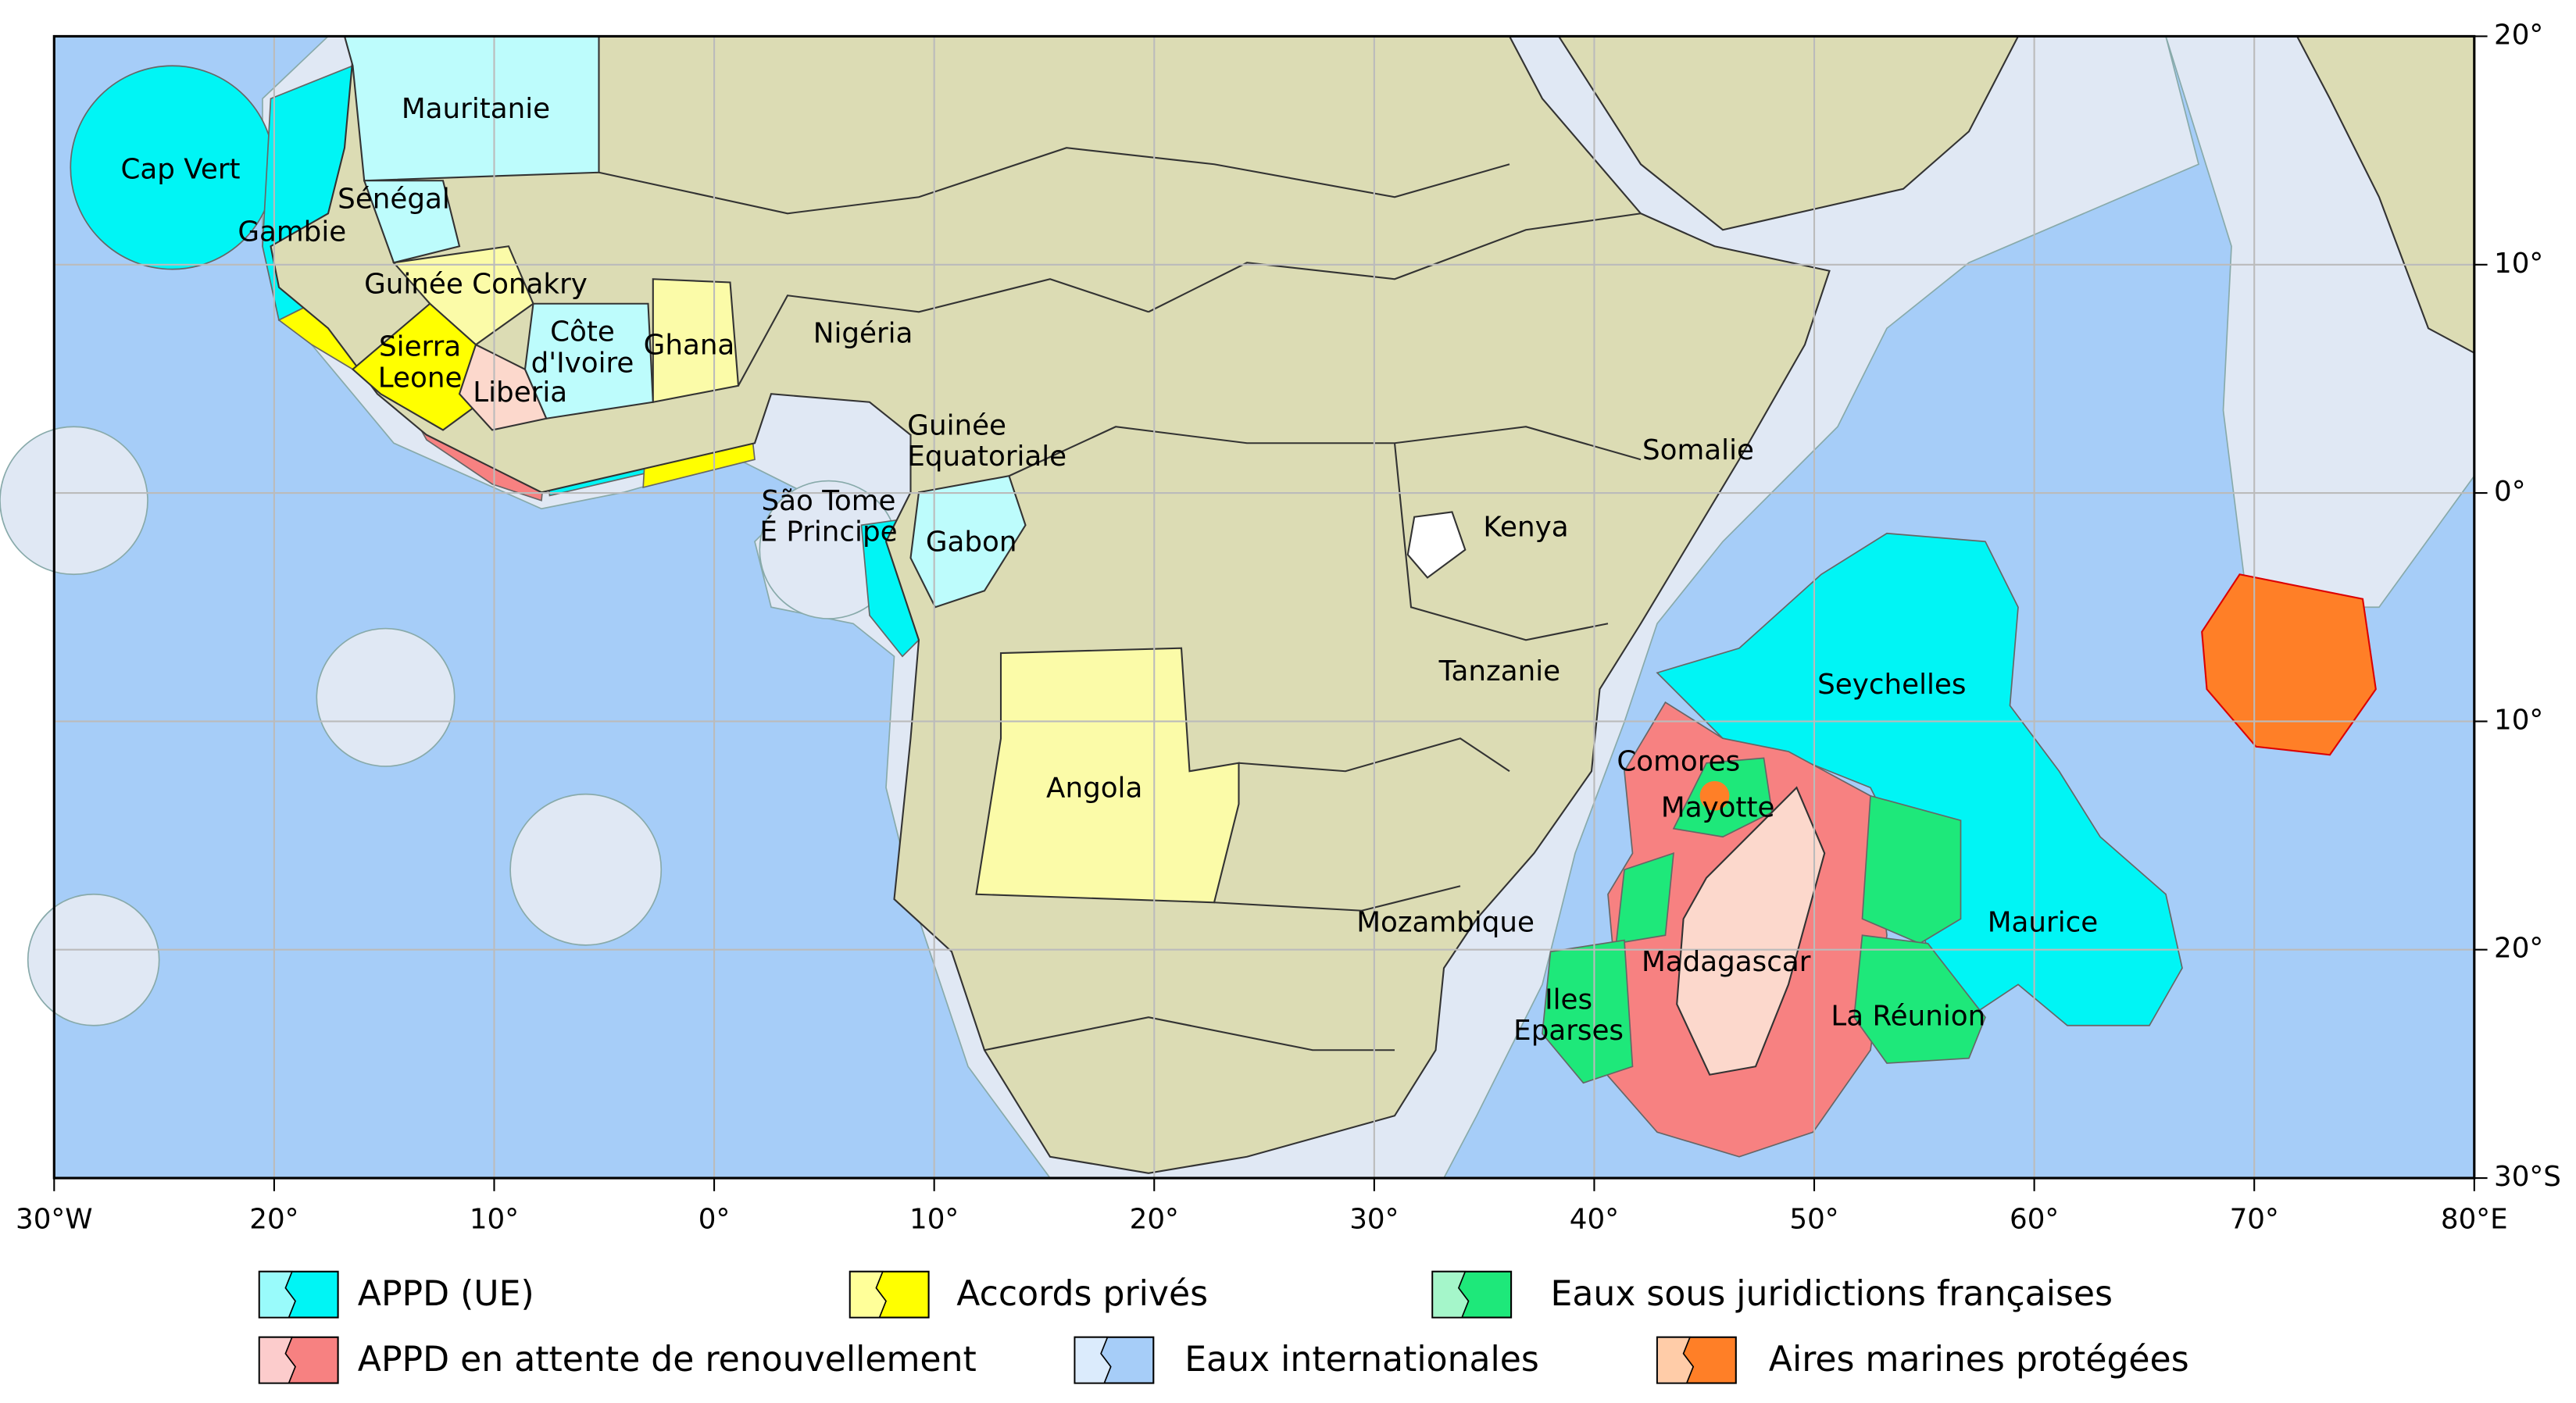 This screenshot has height=1403, width=2576. I want to click on x-tick-label: 60°, so click(2035, 1220).